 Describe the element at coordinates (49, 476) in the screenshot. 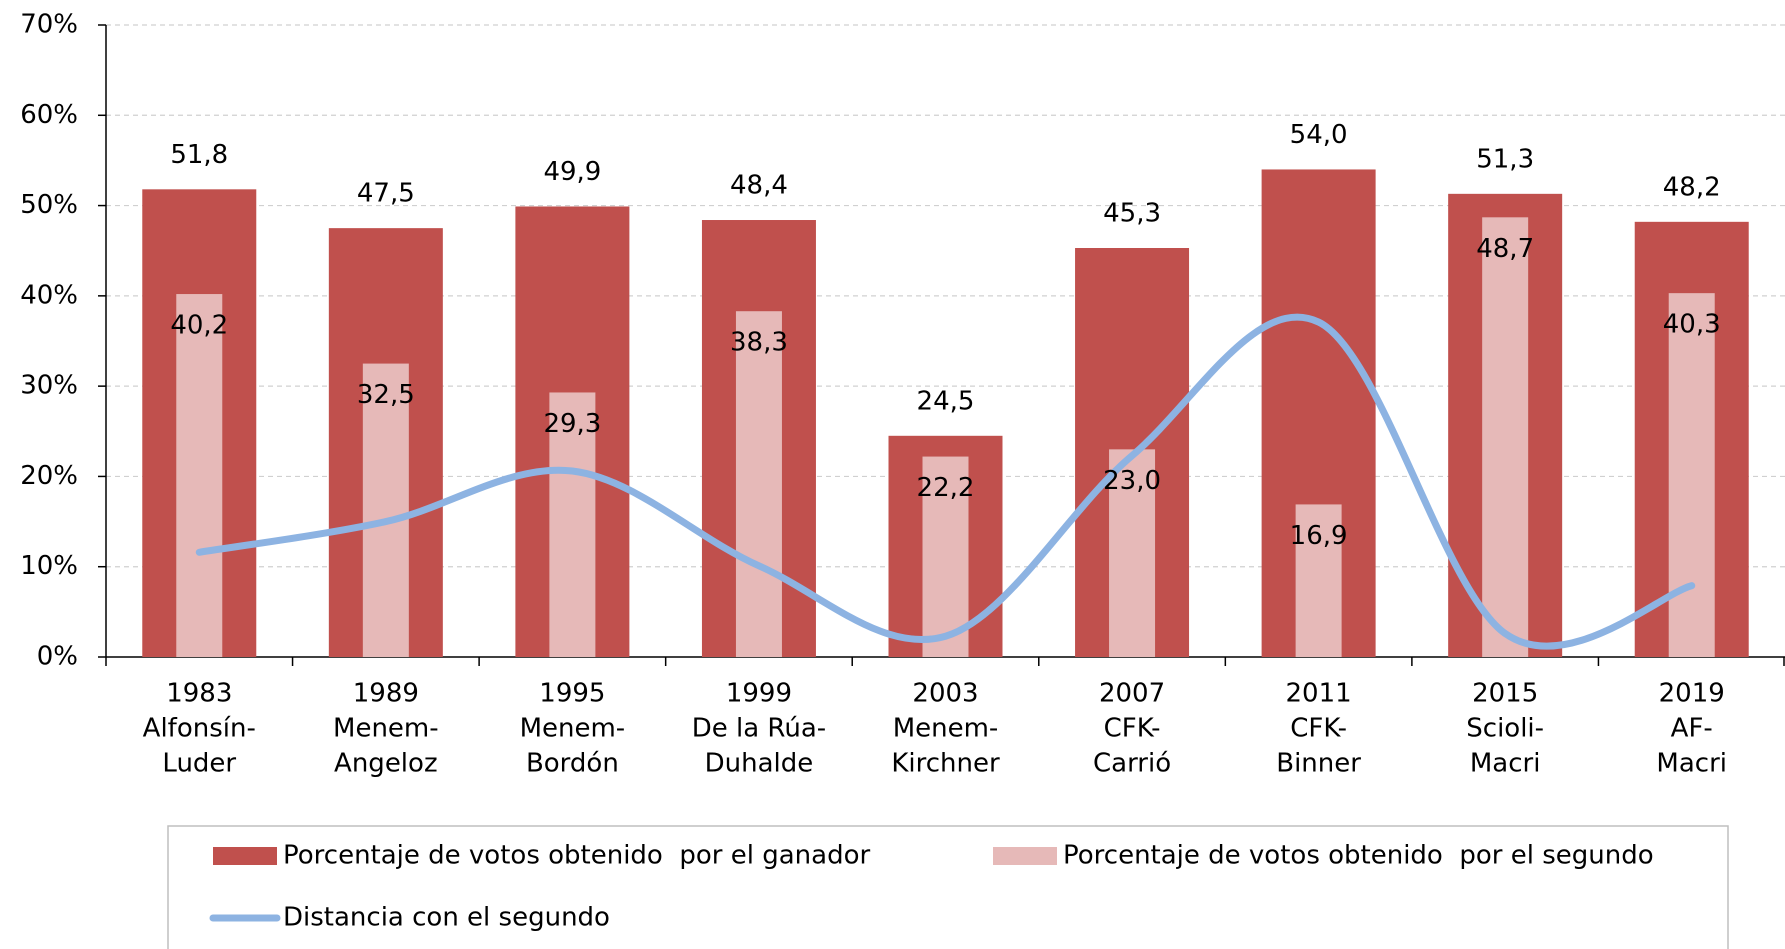

I see `y-tick-label: 20%` at that location.